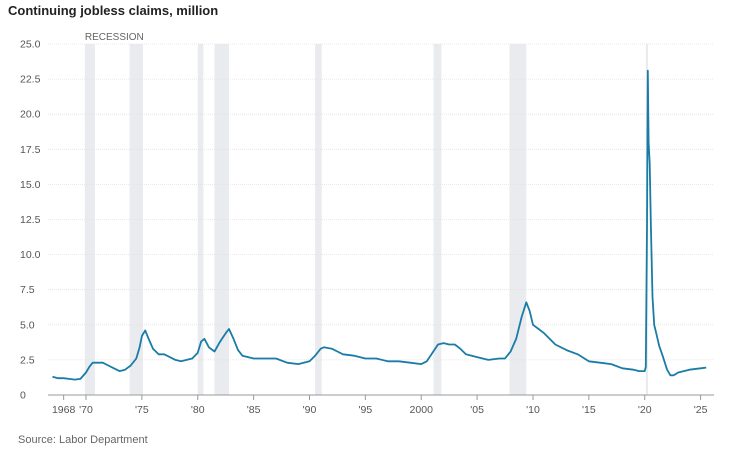  What do you see at coordinates (27, 325) in the screenshot?
I see `y-tick-label: 5.0` at bounding box center [27, 325].